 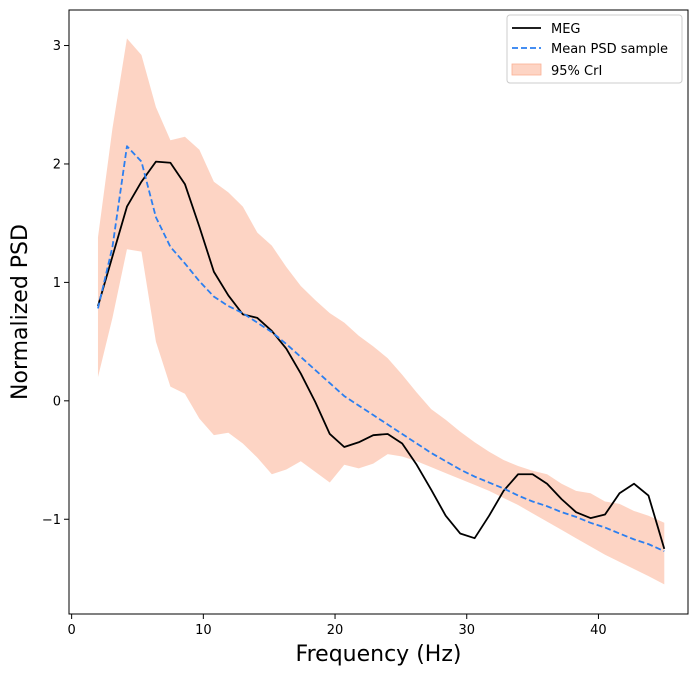 What do you see at coordinates (566, 29) in the screenshot?
I see `legend-meg-label: MEG` at bounding box center [566, 29].